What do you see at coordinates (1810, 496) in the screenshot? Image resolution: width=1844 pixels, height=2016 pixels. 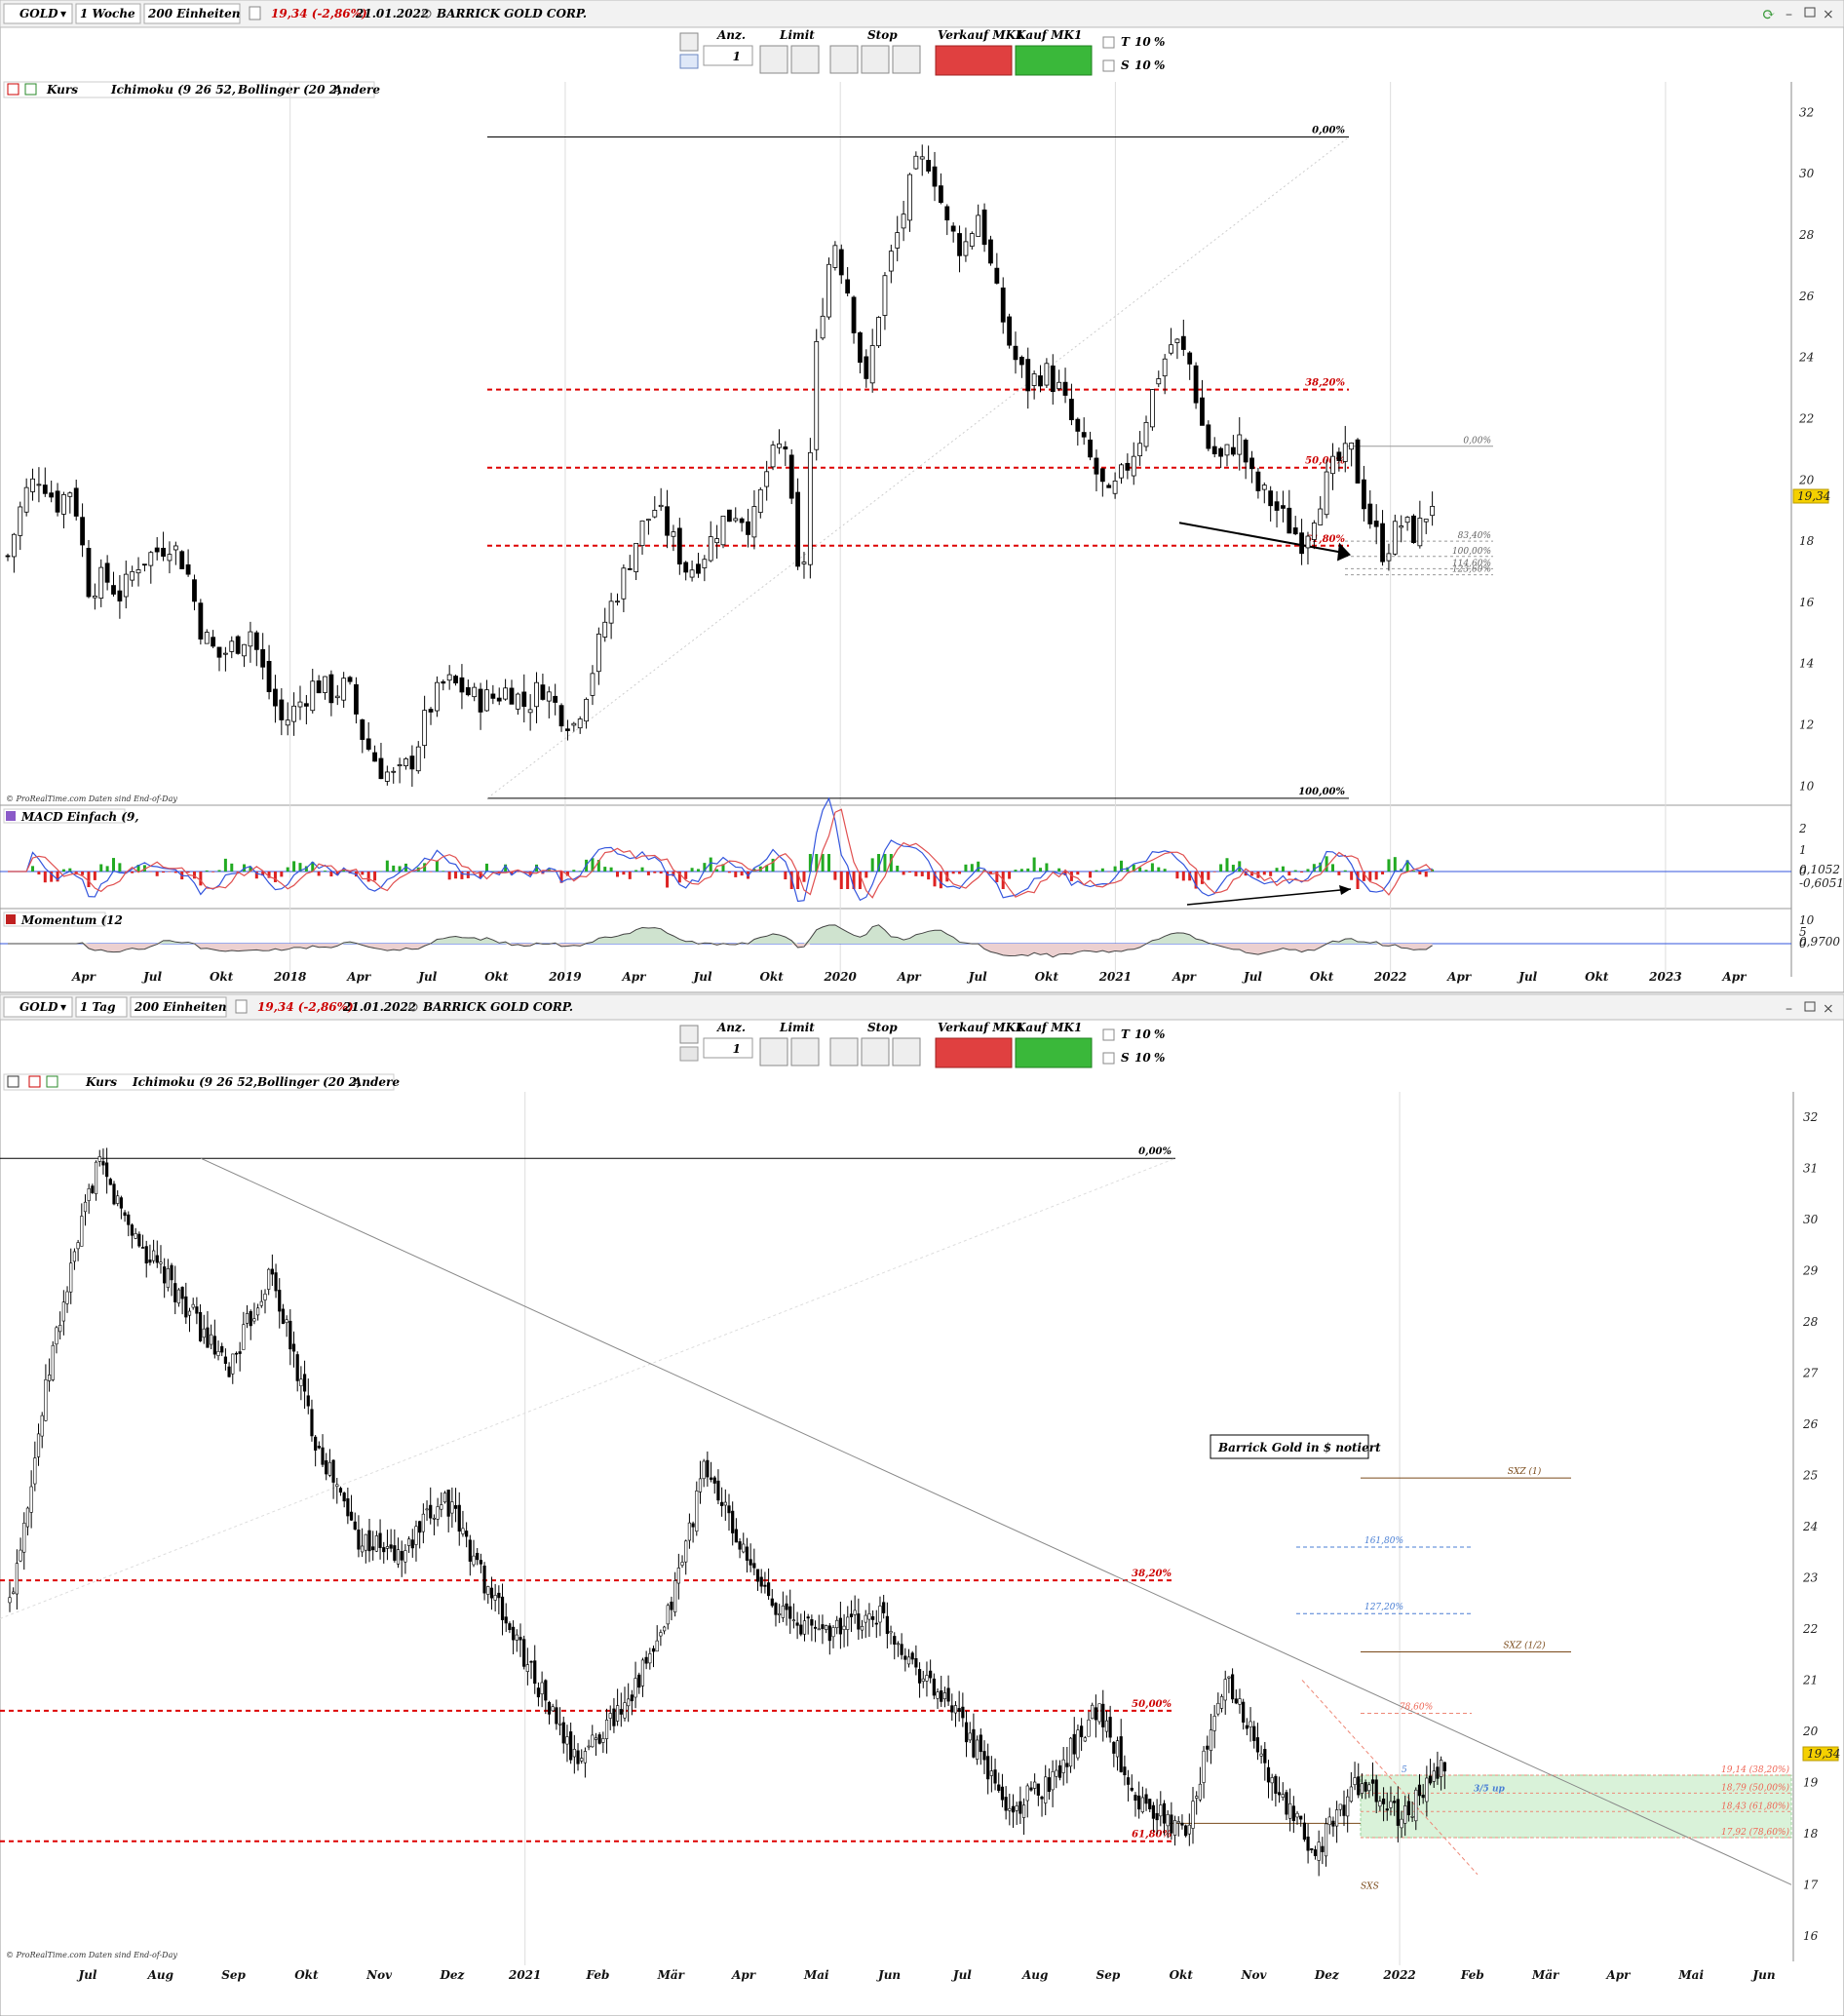 I see `top-price-badge` at bounding box center [1810, 496].